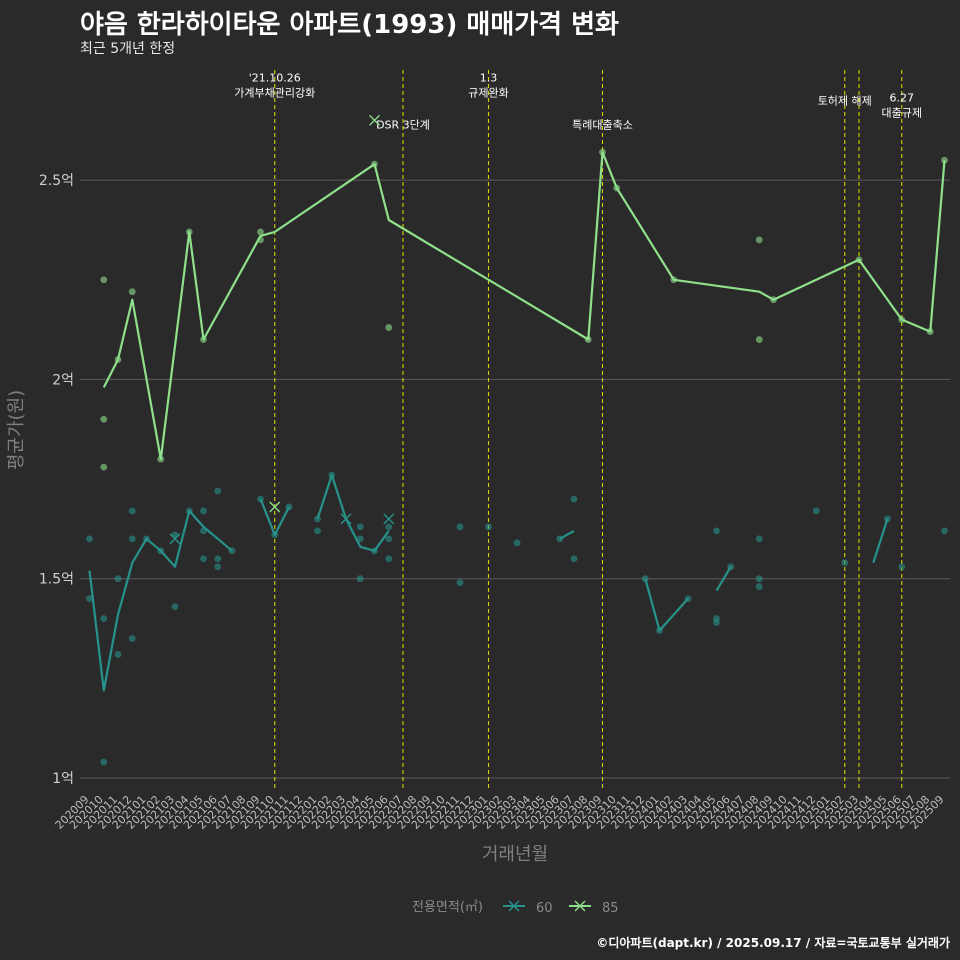  What do you see at coordinates (902, 97) in the screenshot?
I see `event-label: 6.27` at bounding box center [902, 97].